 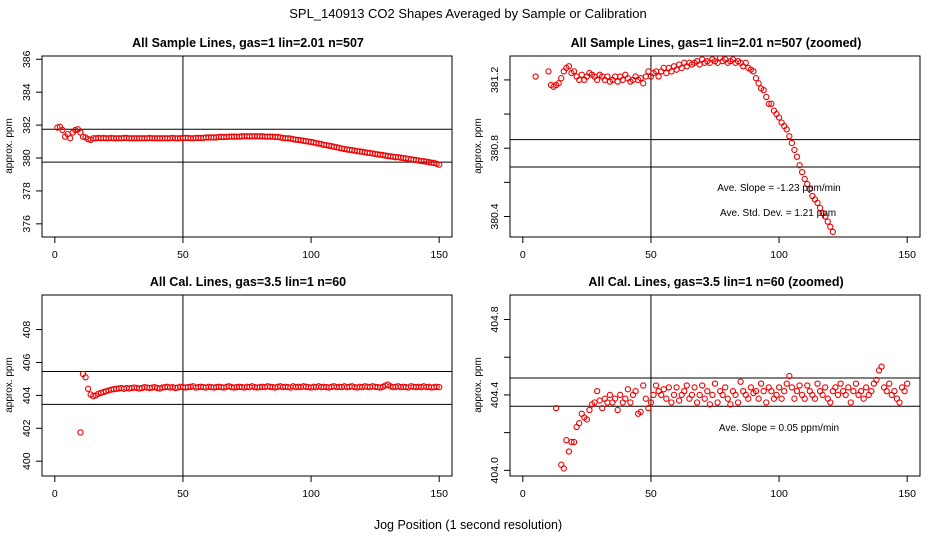 I want to click on data-points, so click(x=731, y=417).